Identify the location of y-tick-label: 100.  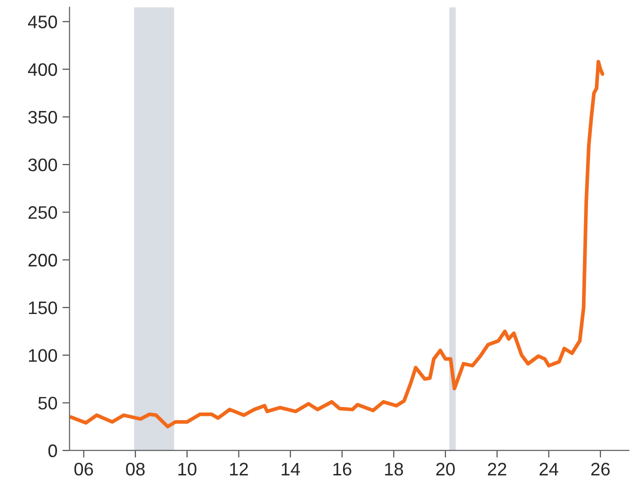
(43, 355).